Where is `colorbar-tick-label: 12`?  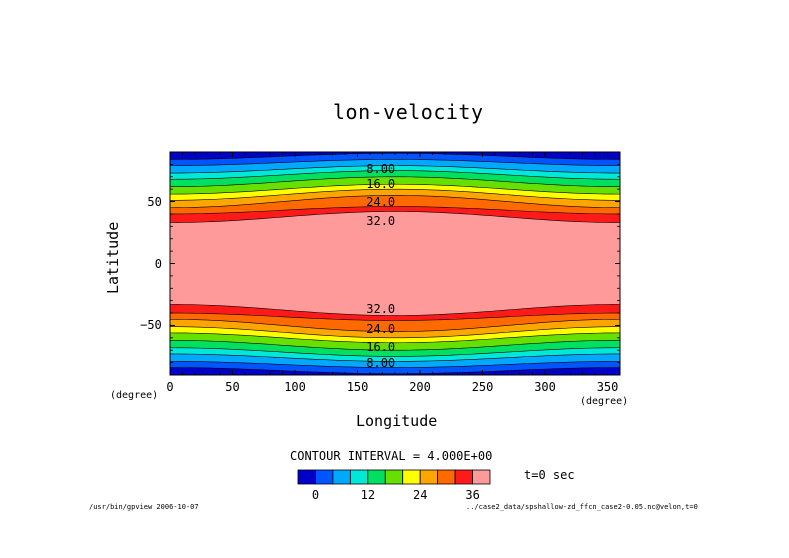
colorbar-tick-label: 12 is located at coordinates (368, 495).